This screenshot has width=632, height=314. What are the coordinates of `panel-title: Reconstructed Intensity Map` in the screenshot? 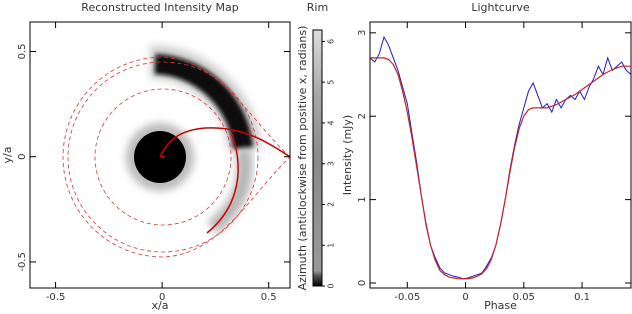 It's located at (159, 7).